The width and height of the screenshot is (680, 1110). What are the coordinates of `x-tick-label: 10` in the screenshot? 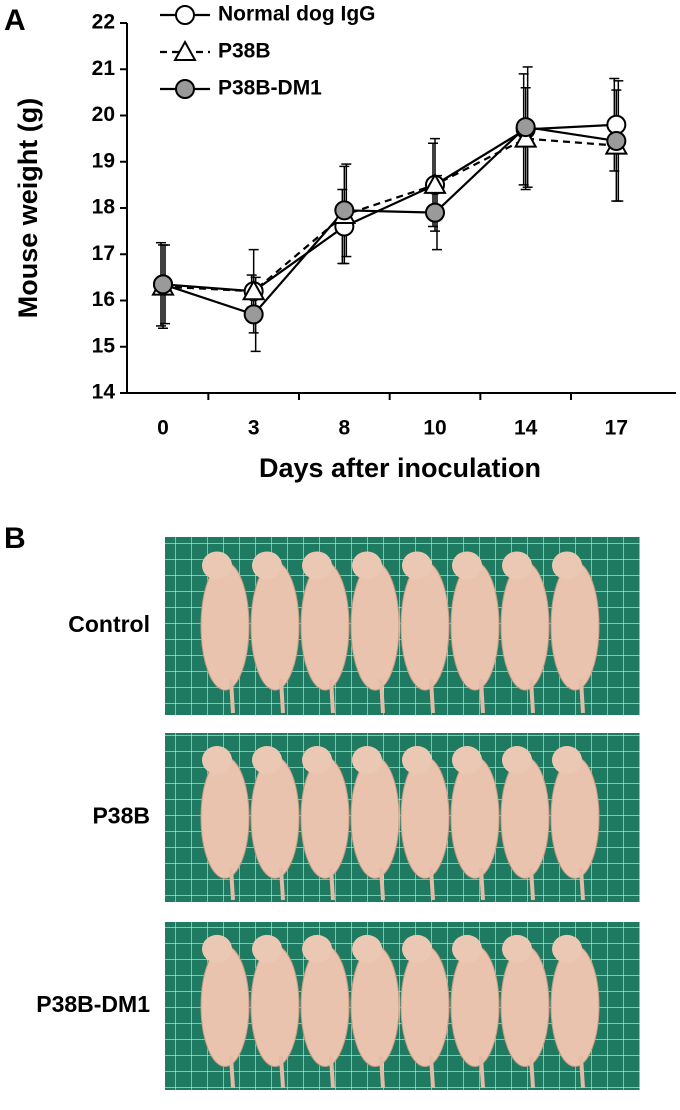 It's located at (434, 428).